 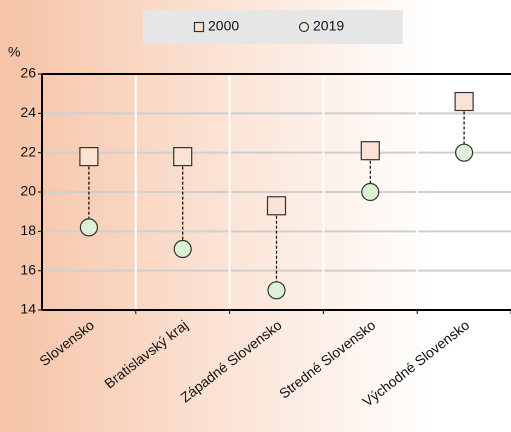 What do you see at coordinates (28, 269) in the screenshot?
I see `y-tick-label: 16` at bounding box center [28, 269].